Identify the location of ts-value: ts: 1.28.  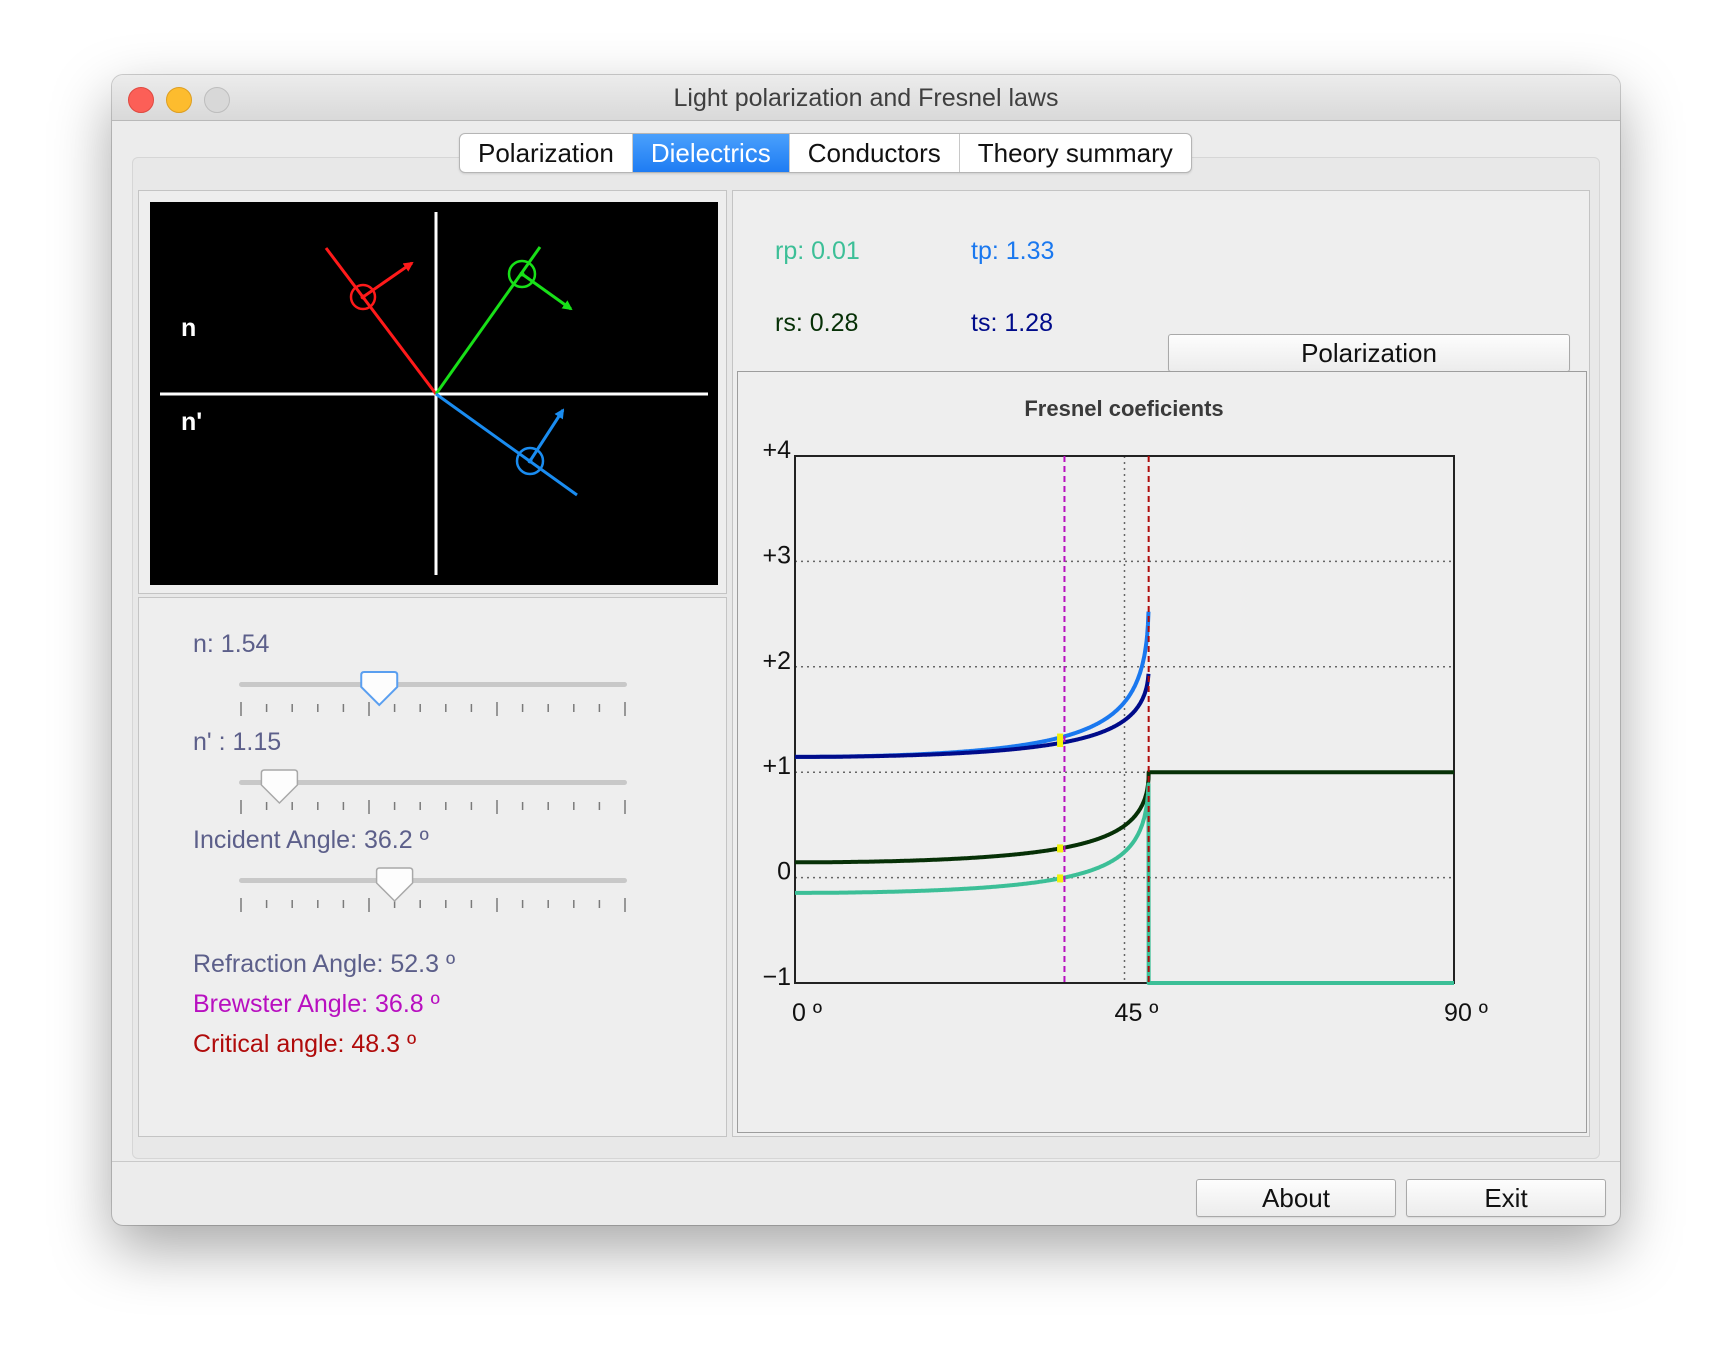
(1012, 323).